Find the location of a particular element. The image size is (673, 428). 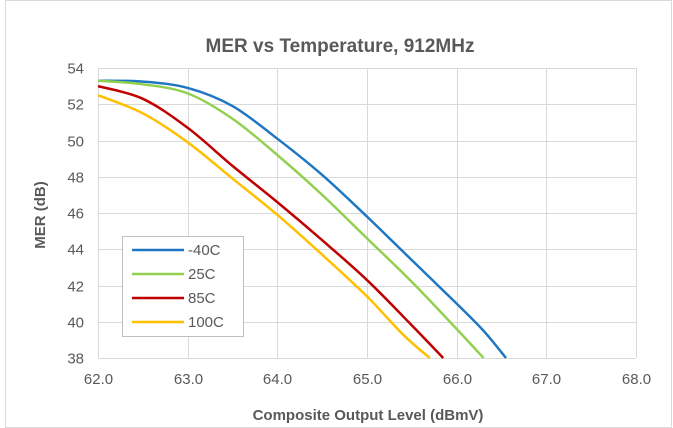

y-tick-label: 38 is located at coordinates (75, 359).